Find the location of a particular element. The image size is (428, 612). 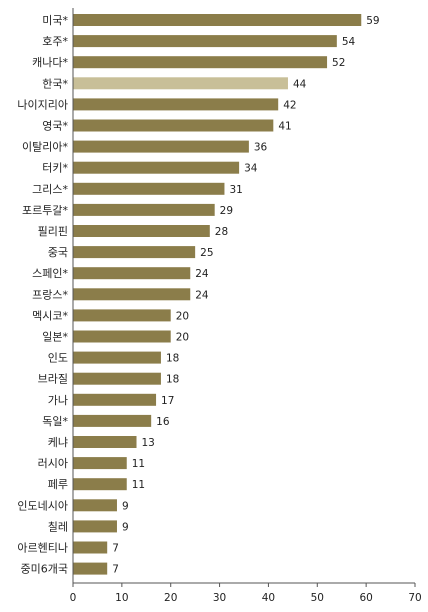

category-label: 브라질 is located at coordinates (53, 379).